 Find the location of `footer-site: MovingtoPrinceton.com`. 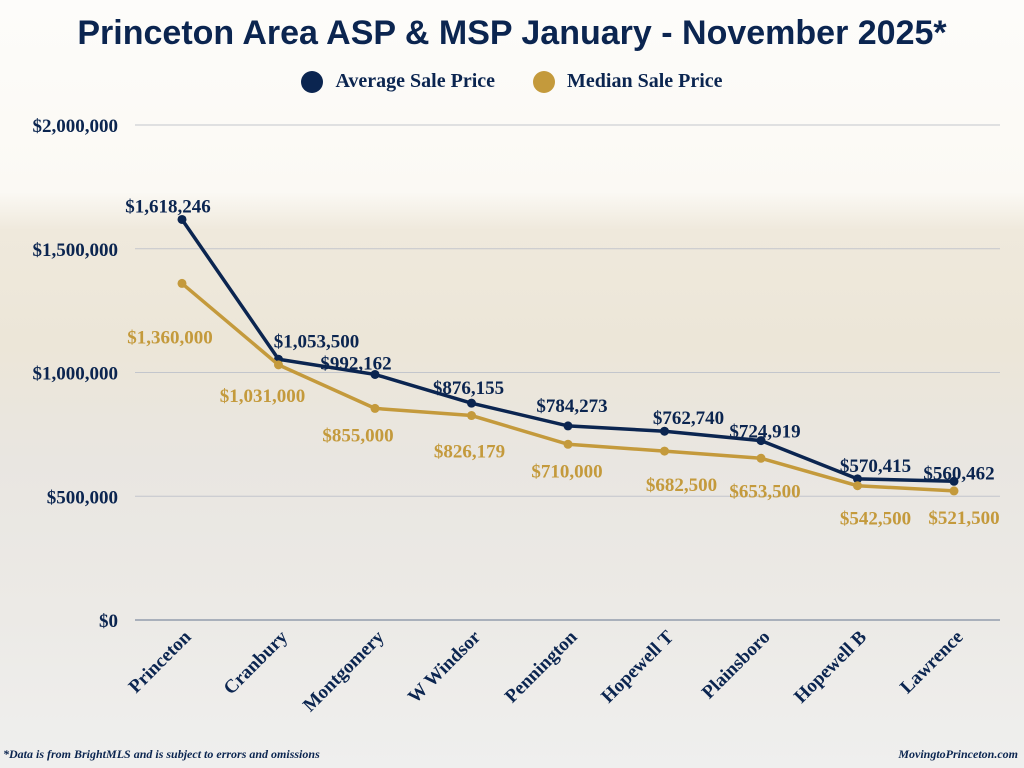

footer-site: MovingtoPrinceton.com is located at coordinates (958, 754).